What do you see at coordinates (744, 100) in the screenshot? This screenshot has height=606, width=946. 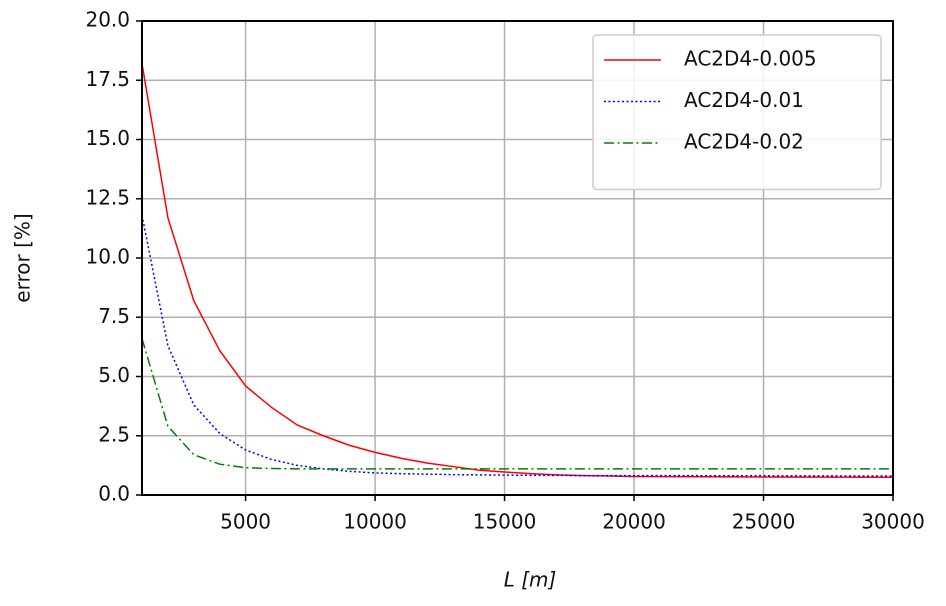 I see `legend-label: AC2D4-0.01` at bounding box center [744, 100].